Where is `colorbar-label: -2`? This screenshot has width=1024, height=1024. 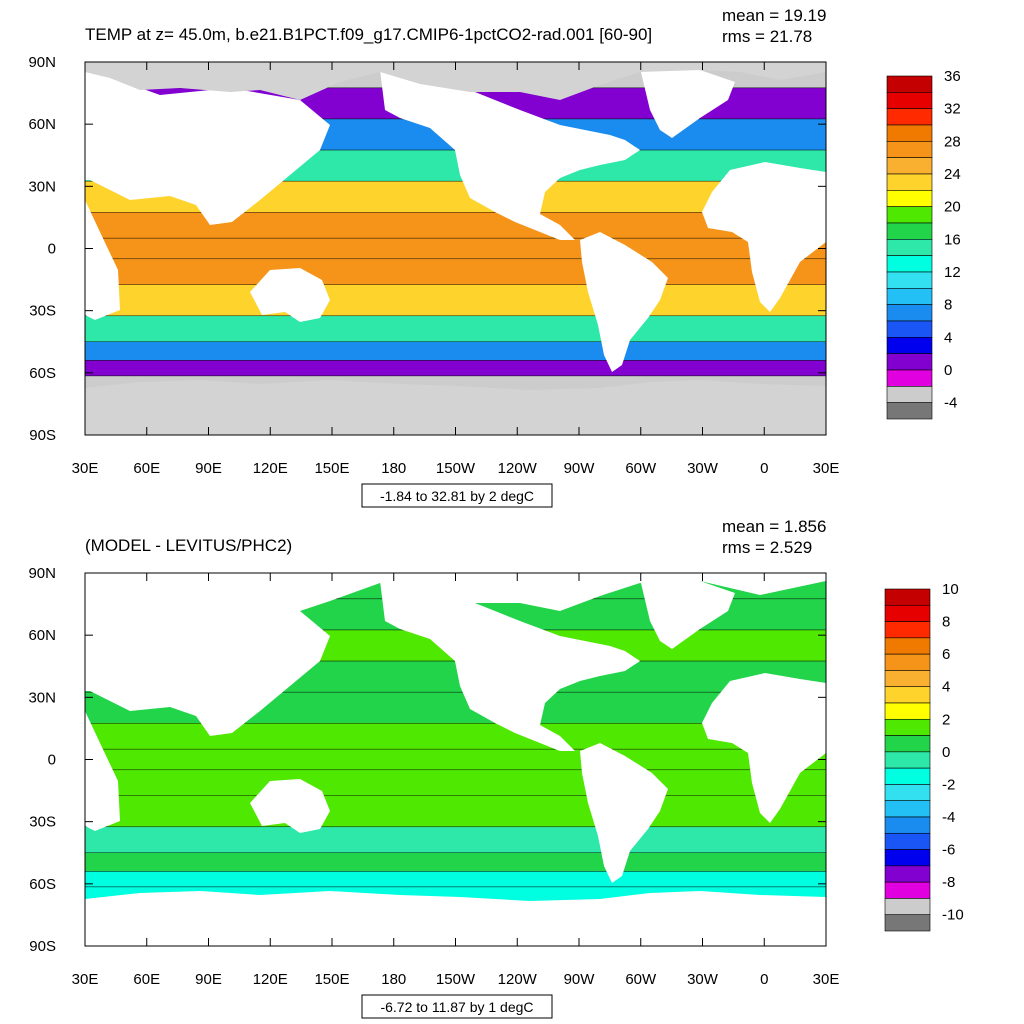
colorbar-label: -2 is located at coordinates (948, 784).